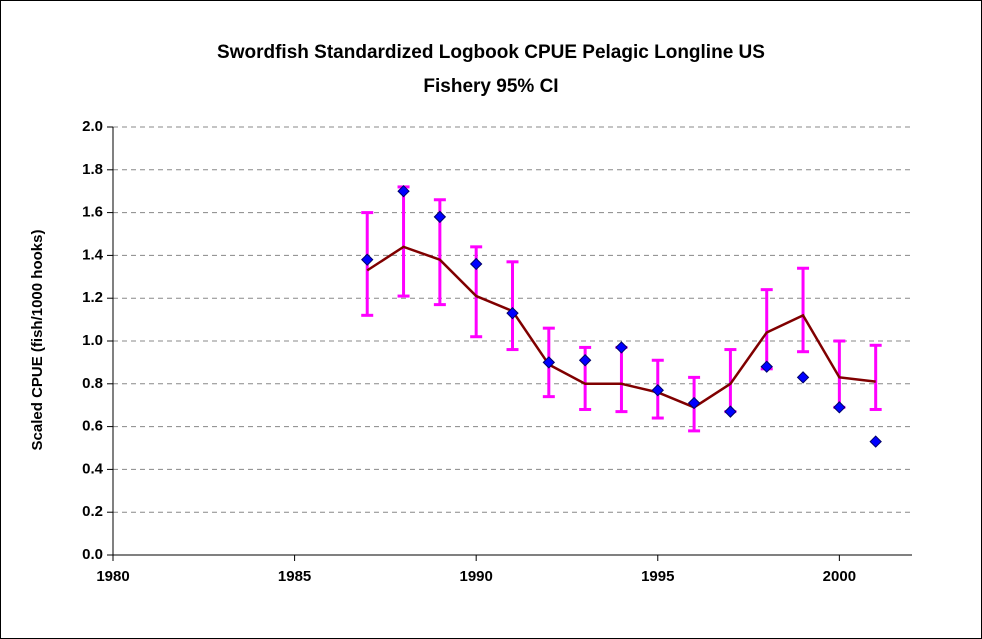 The image size is (982, 639). What do you see at coordinates (37, 340) in the screenshot?
I see `y-axis-label: Scaled CPUE (fish/1000 hooks)` at bounding box center [37, 340].